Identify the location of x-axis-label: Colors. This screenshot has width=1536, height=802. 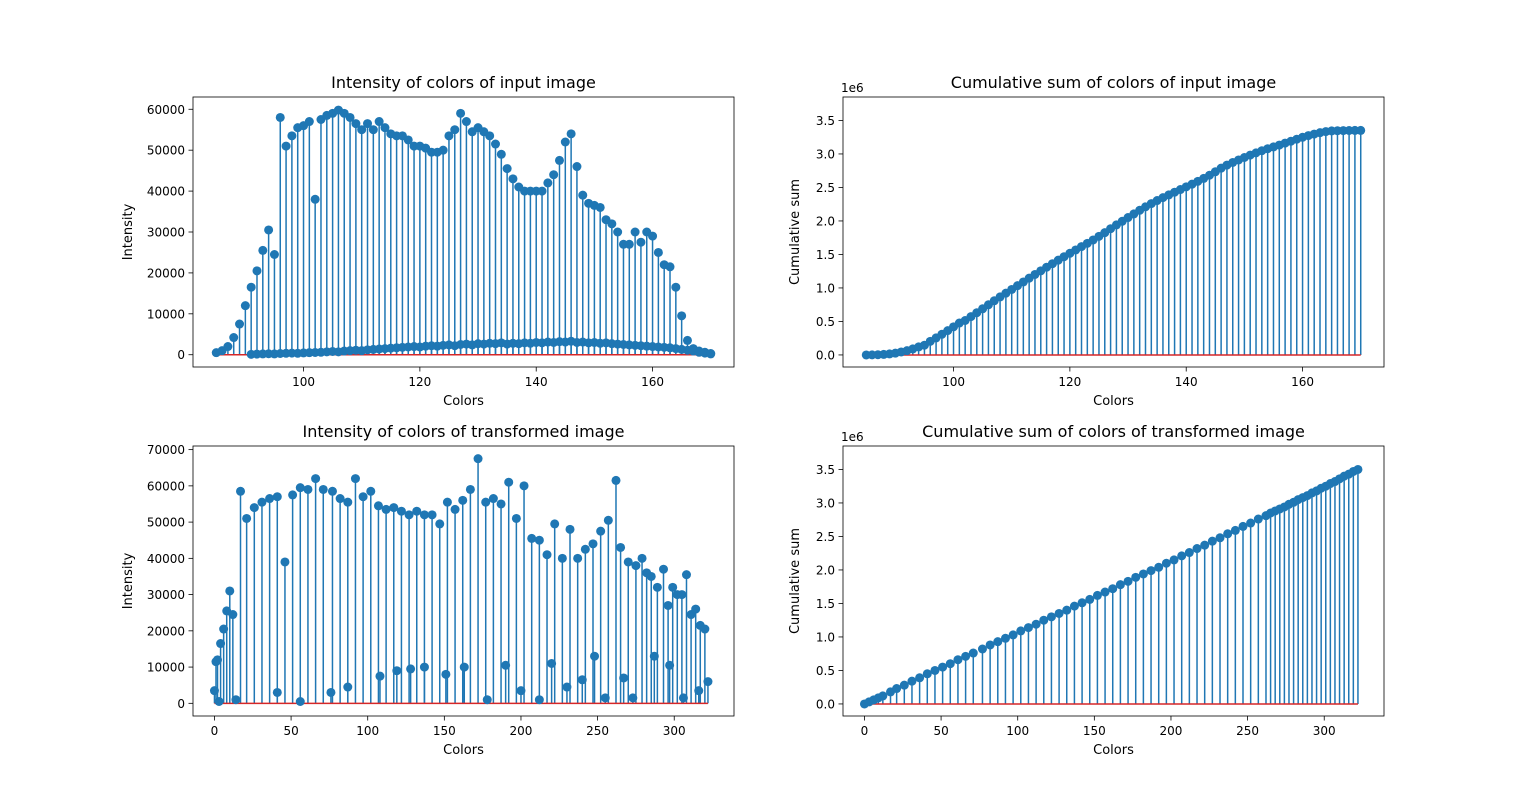
(1113, 401).